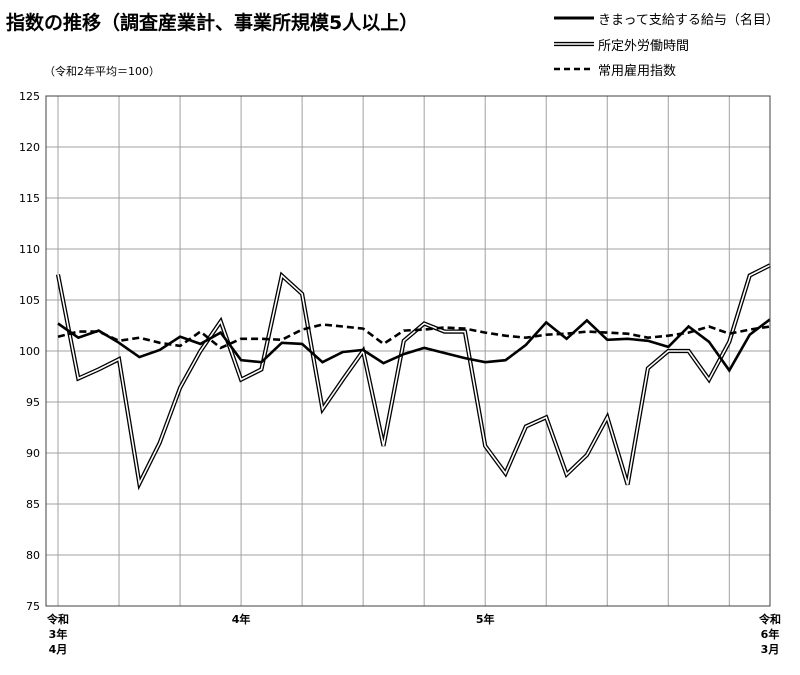  Describe the element at coordinates (485, 619) in the screenshot. I see `x-tick-label: 5年` at that location.